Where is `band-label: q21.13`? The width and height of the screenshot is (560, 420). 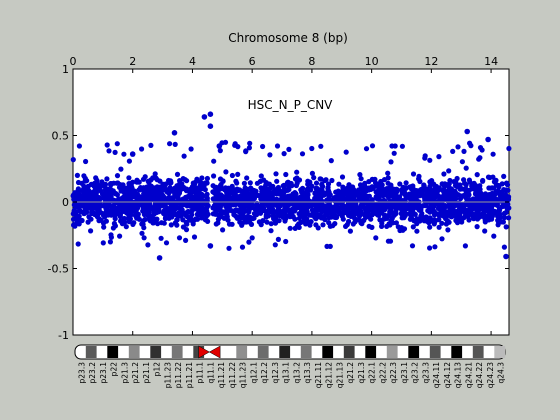
band-label: q21.13 is located at coordinates (339, 375).